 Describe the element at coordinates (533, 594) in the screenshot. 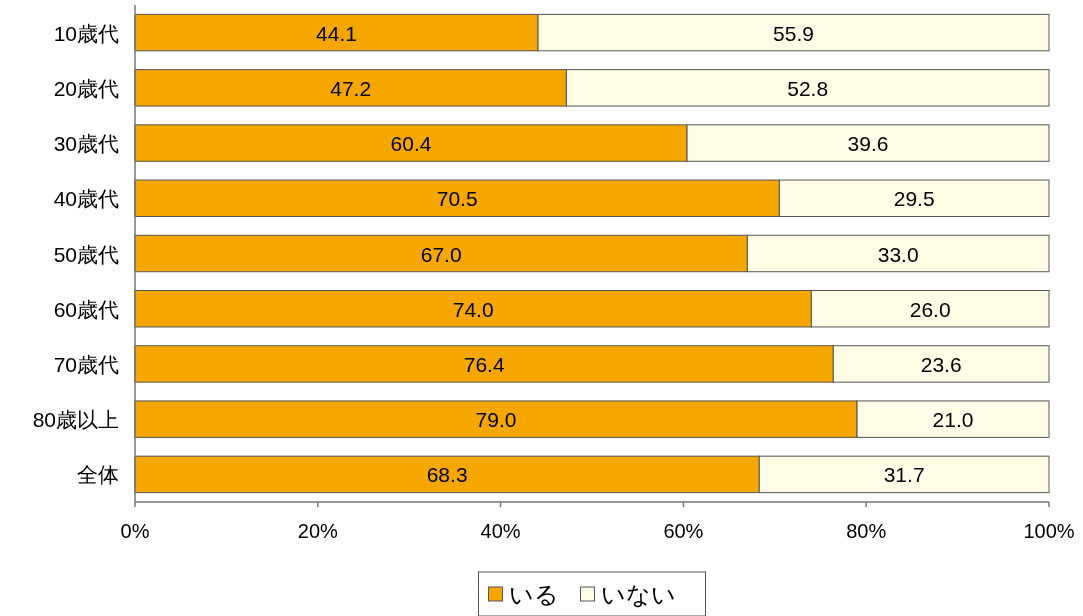

I see `legend-label: いる` at that location.